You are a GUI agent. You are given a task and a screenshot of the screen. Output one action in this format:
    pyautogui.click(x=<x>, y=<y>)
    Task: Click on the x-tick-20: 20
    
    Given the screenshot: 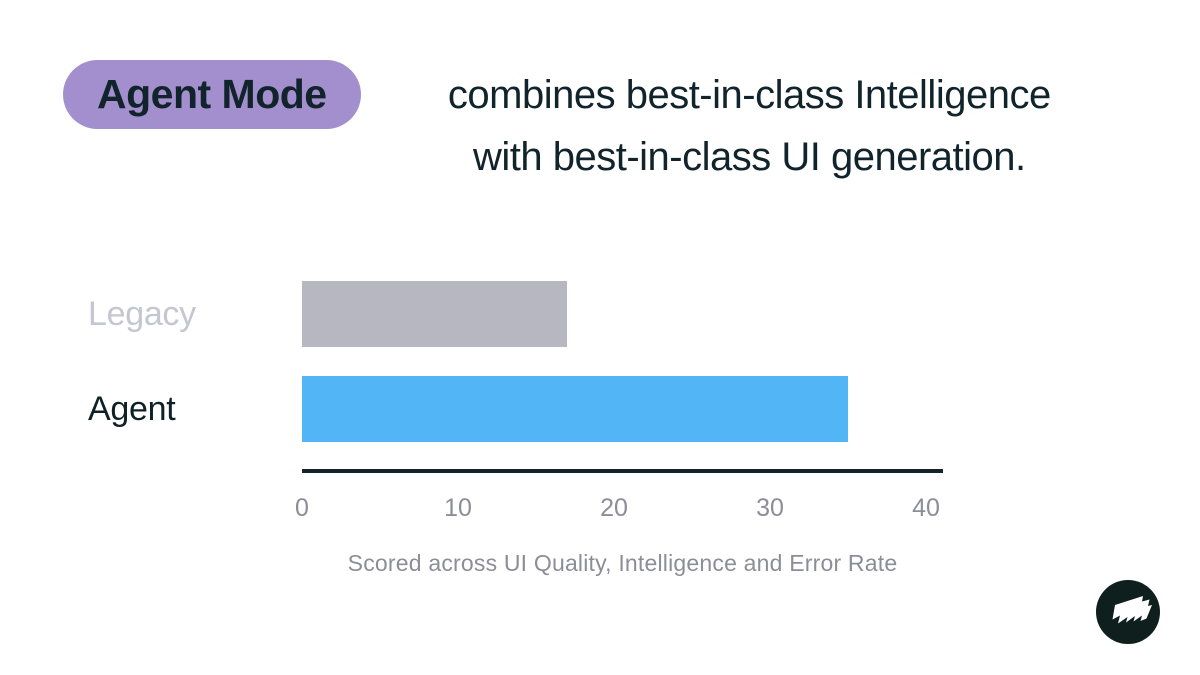 What is the action you would take?
    pyautogui.click(x=614, y=508)
    